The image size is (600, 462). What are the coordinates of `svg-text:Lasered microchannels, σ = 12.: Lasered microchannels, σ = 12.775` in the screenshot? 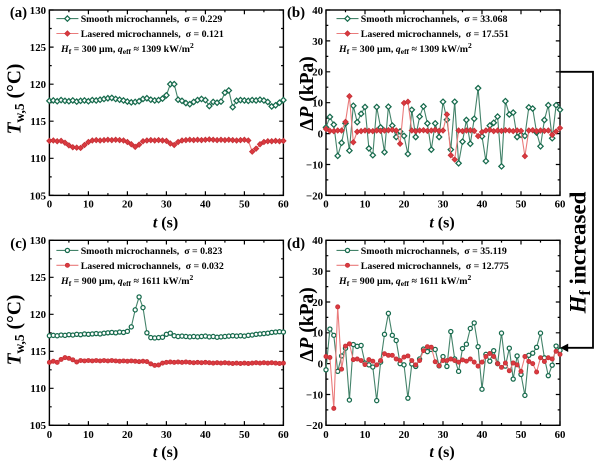 It's located at (435, 266).